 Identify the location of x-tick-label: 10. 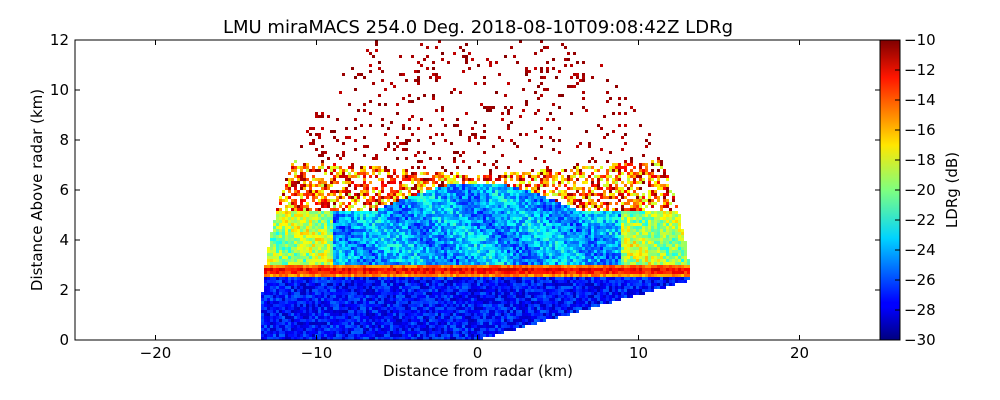
(638, 353).